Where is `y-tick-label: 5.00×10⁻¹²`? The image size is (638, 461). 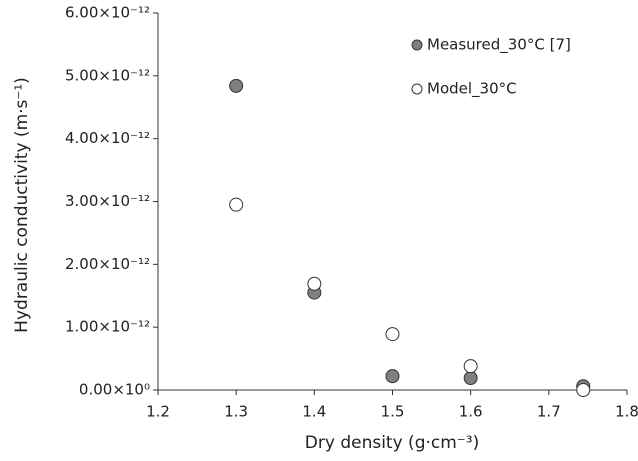 y-tick-label: 5.00×10⁻¹² is located at coordinates (107, 75).